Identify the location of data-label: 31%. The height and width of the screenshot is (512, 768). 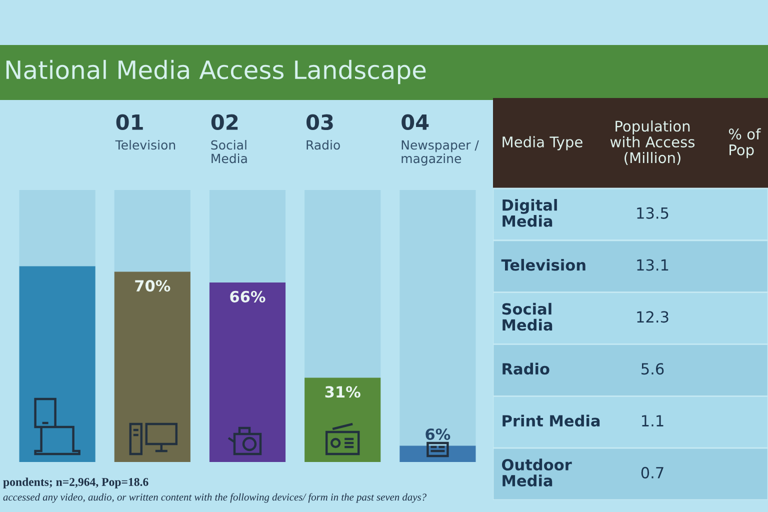
(342, 392).